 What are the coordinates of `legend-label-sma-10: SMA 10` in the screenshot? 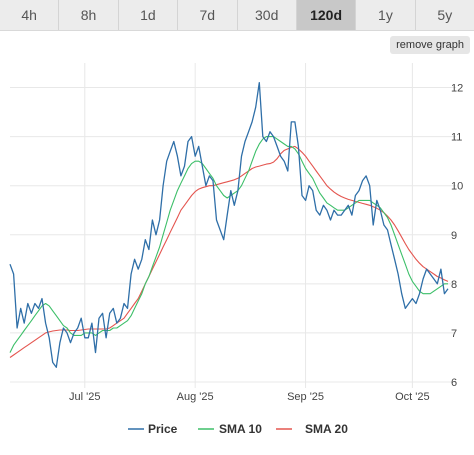 It's located at (240, 429).